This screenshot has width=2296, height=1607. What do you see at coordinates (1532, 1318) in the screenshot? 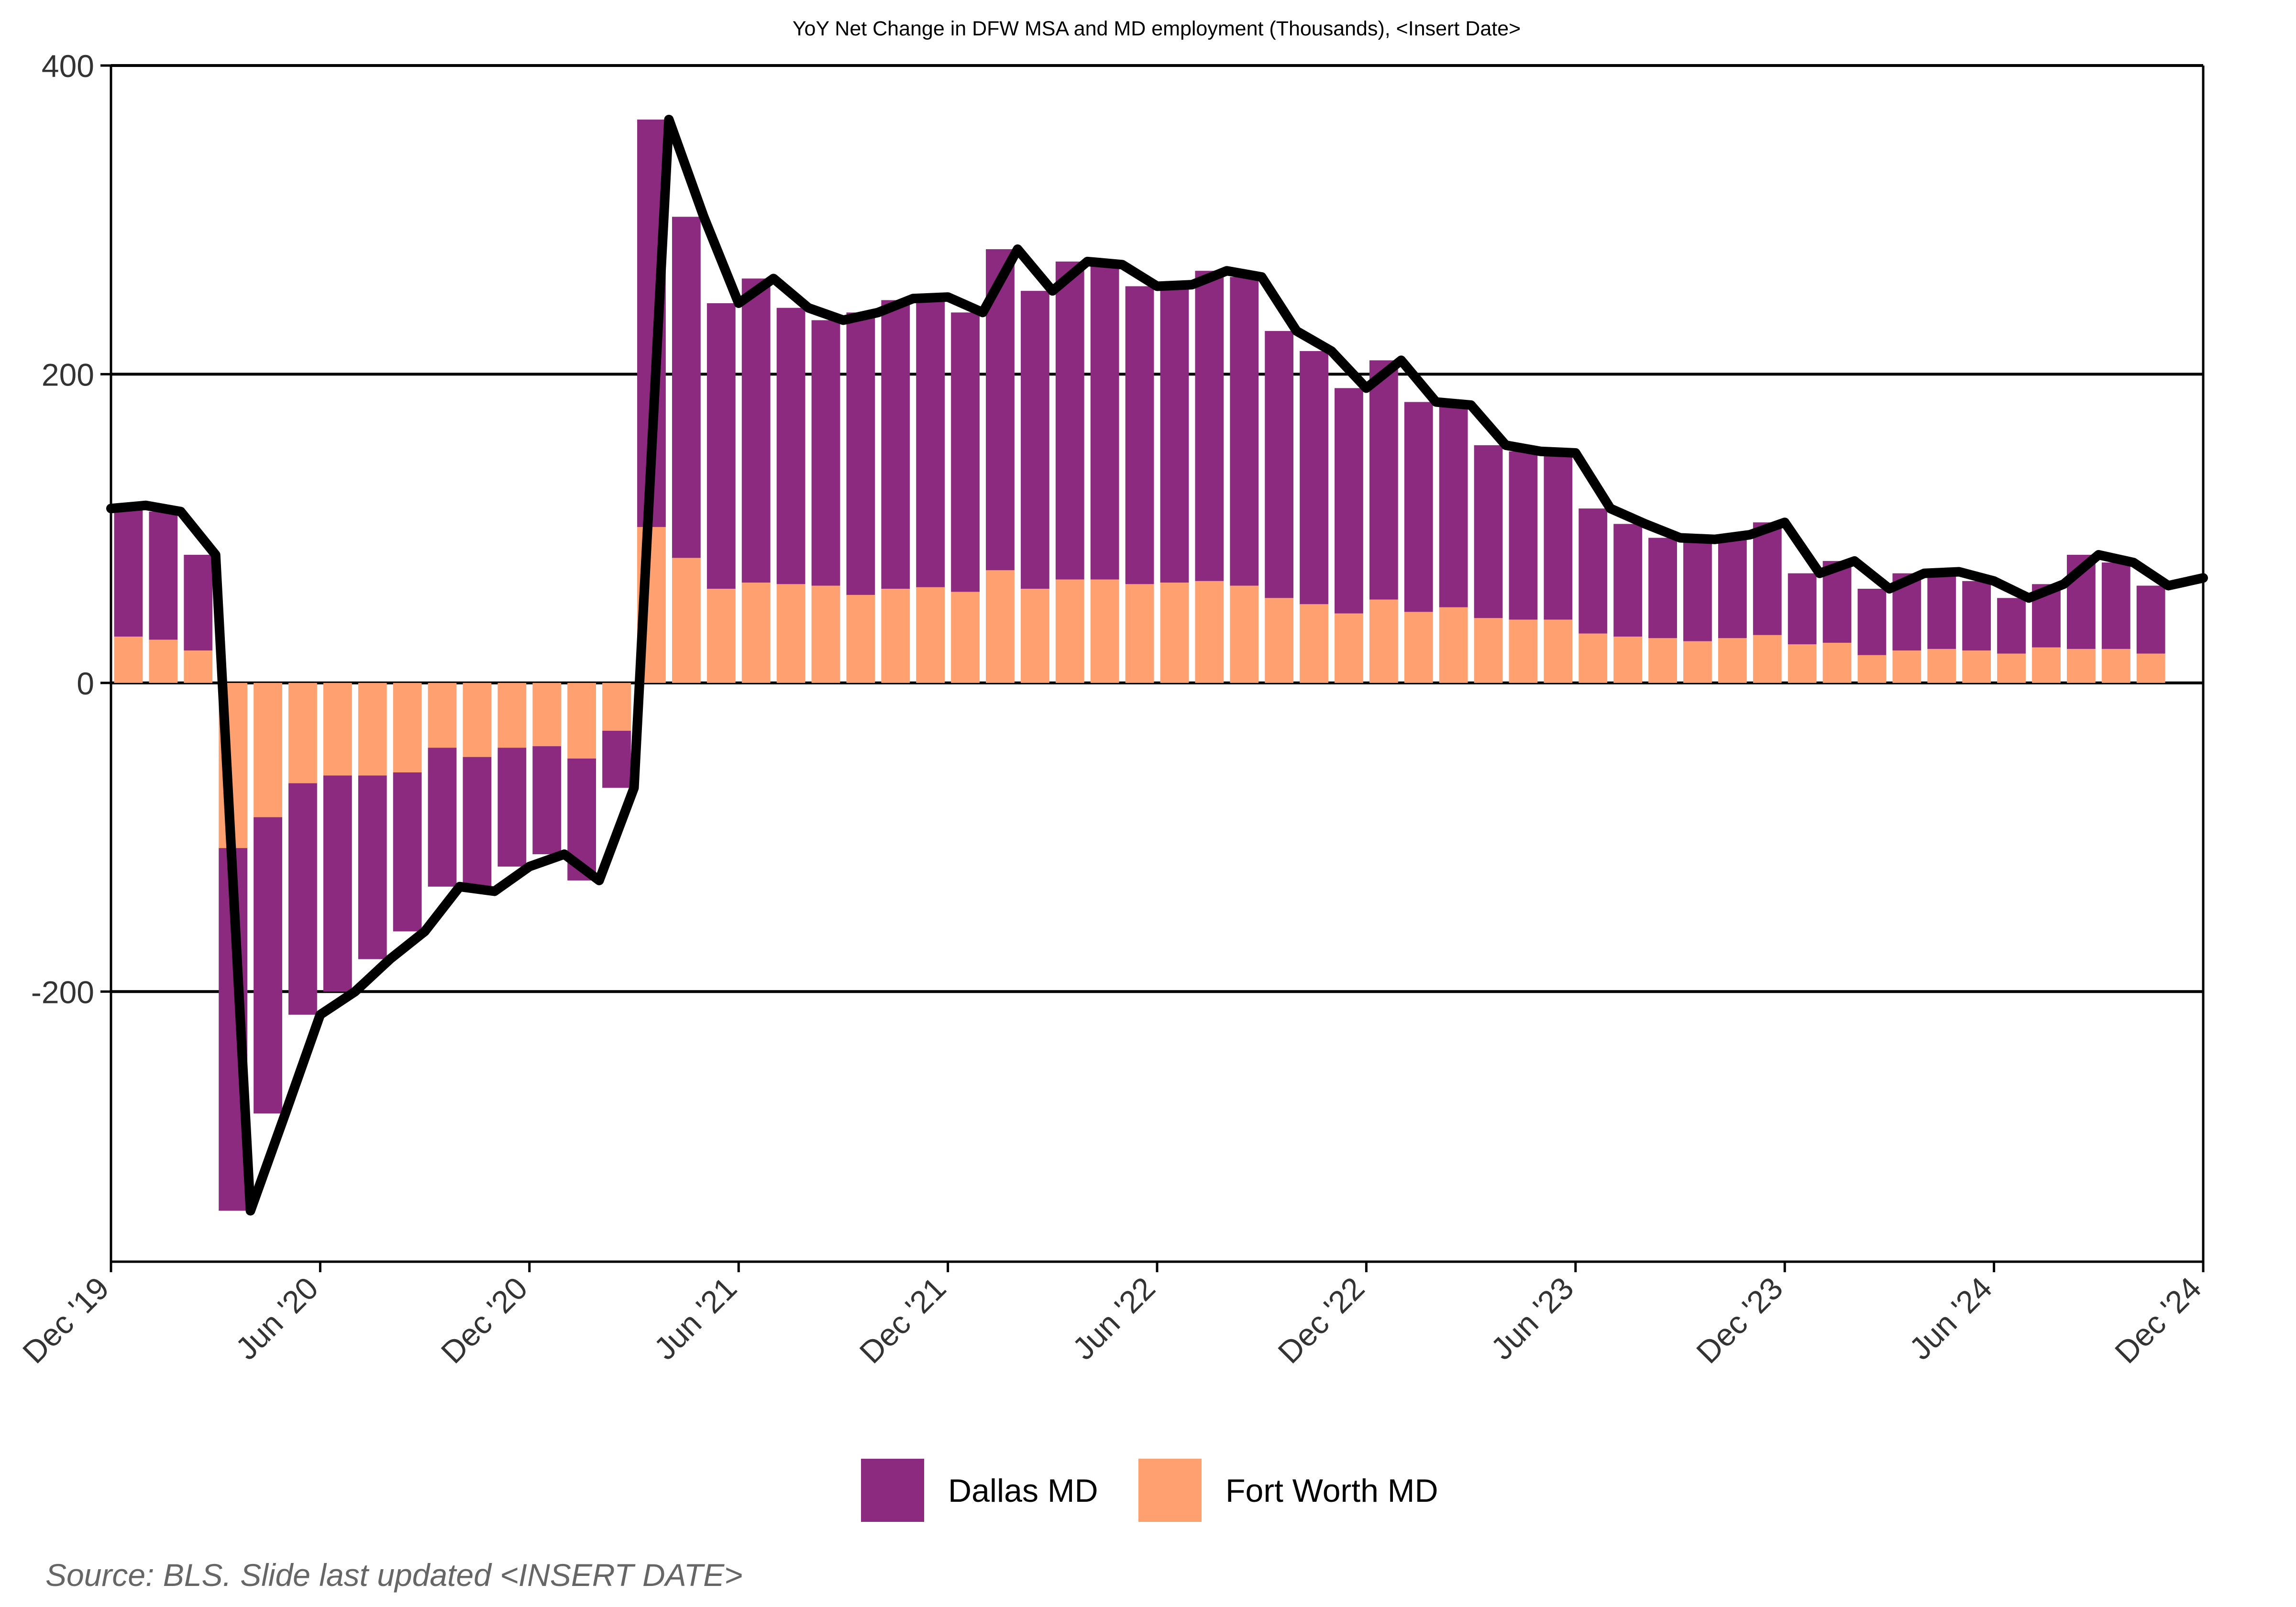
I see `x-tick-label: Jun '23` at bounding box center [1532, 1318].